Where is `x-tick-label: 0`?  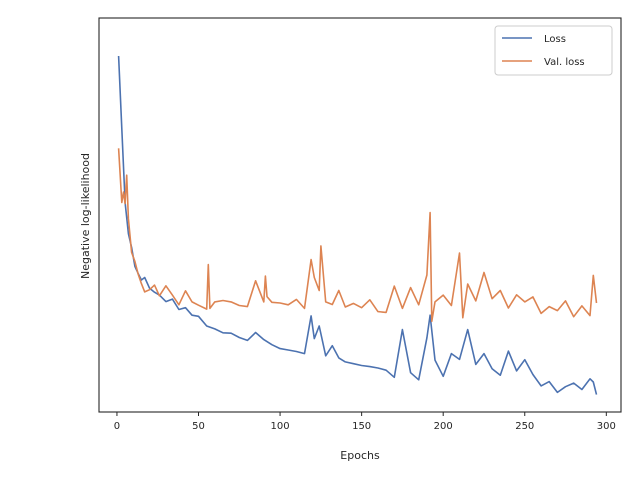
x-tick-label: 0 is located at coordinates (117, 426).